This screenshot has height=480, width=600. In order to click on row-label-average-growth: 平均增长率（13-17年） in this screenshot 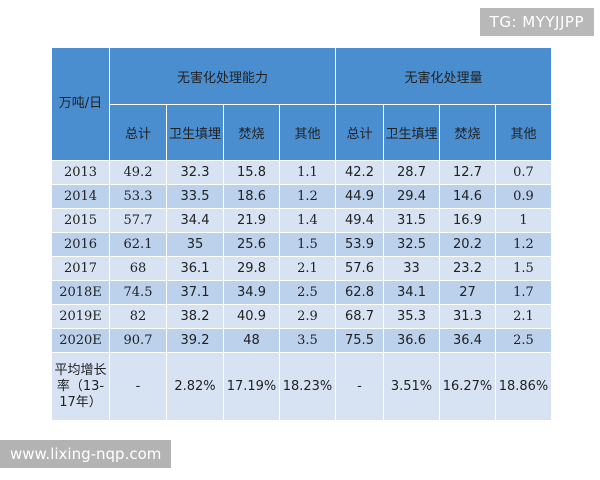, I will do `click(80, 386)`.